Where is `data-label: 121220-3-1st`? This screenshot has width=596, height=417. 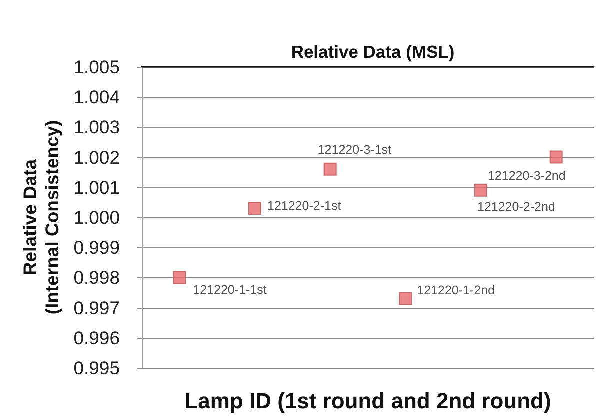
data-label: 121220-3-1st is located at coordinates (355, 149).